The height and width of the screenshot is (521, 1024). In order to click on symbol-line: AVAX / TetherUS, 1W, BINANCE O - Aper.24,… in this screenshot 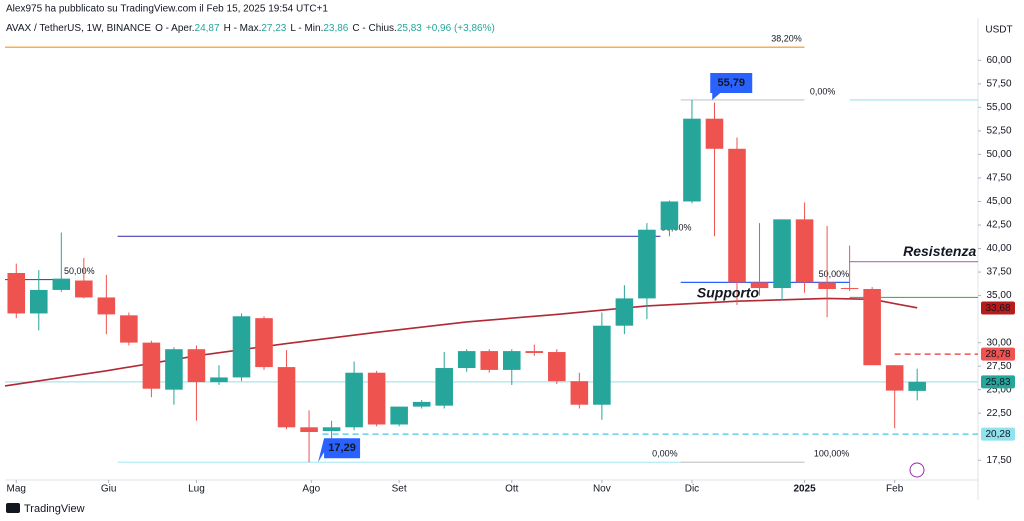, I will do `click(250, 28)`.